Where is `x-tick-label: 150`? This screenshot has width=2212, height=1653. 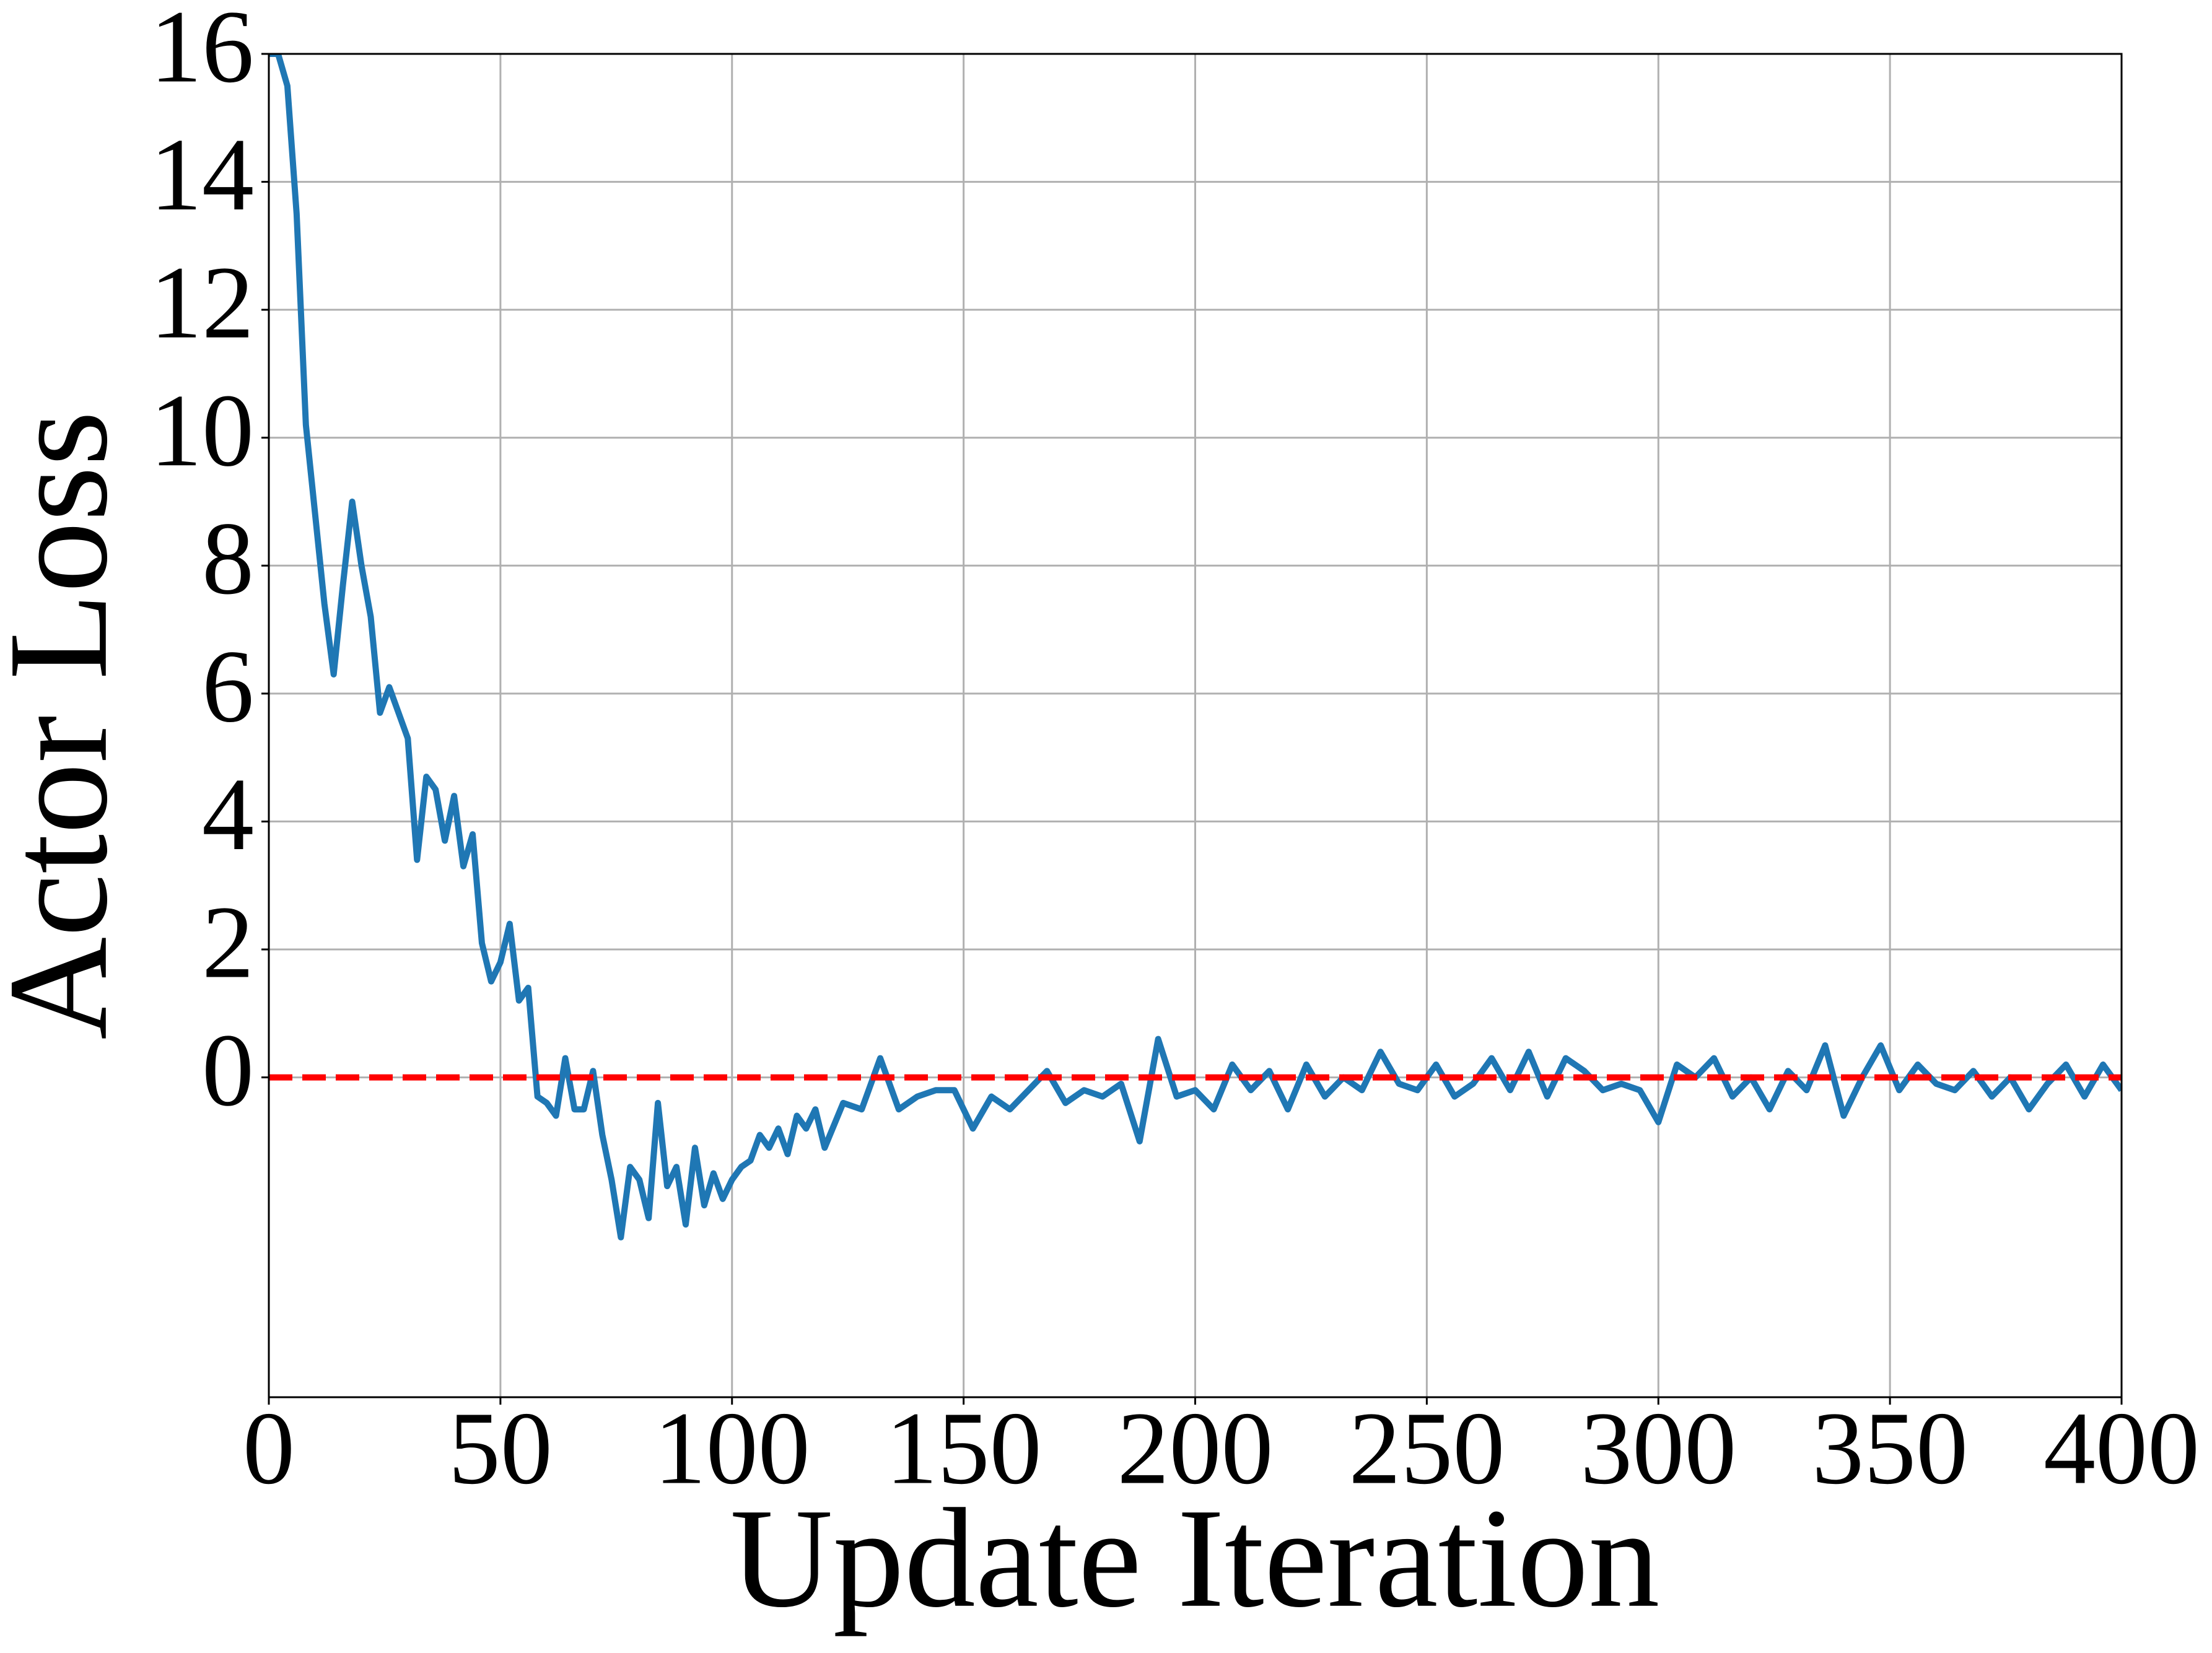
x-tick-label: 150 is located at coordinates (964, 1448).